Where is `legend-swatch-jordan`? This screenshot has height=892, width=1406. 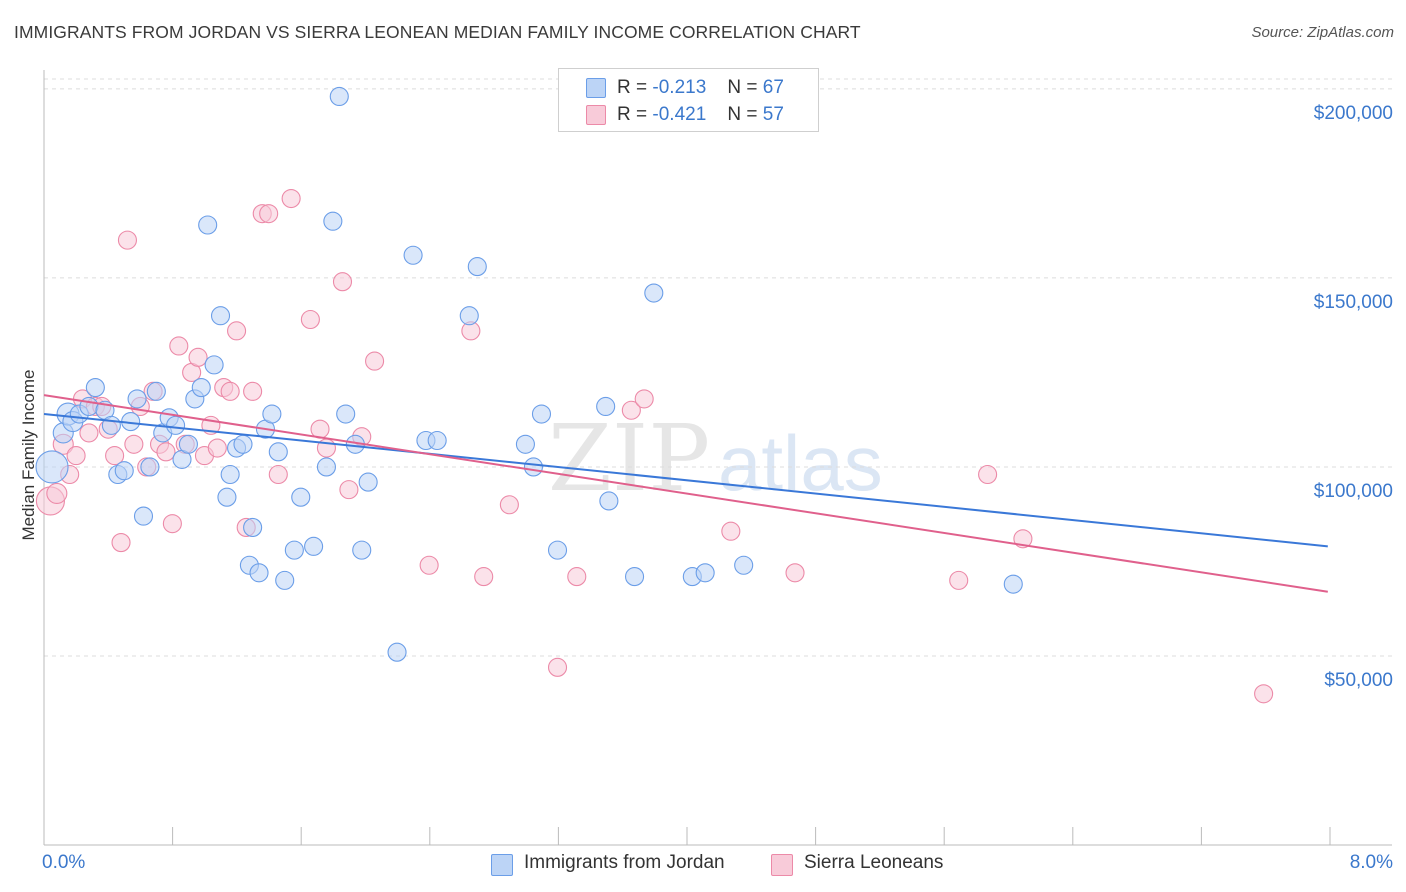 legend-swatch-jordan is located at coordinates (502, 865).